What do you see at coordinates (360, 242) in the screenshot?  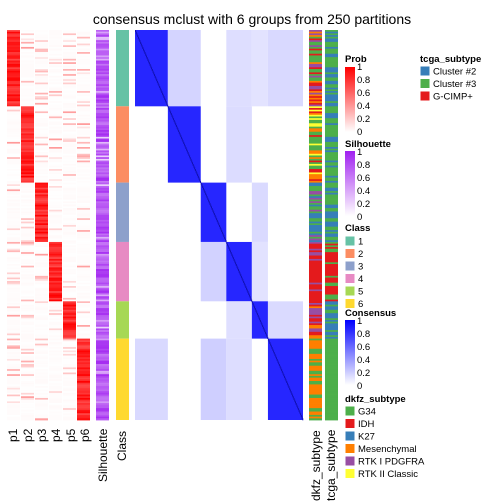 I see `legend-class-label: 1` at bounding box center [360, 242].